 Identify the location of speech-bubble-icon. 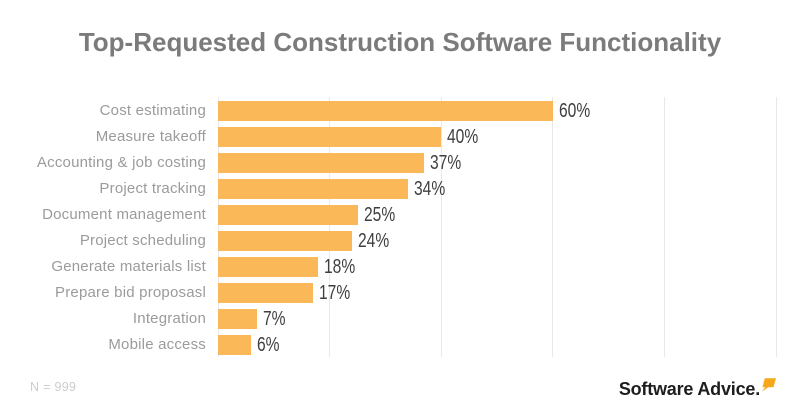
(768, 385).